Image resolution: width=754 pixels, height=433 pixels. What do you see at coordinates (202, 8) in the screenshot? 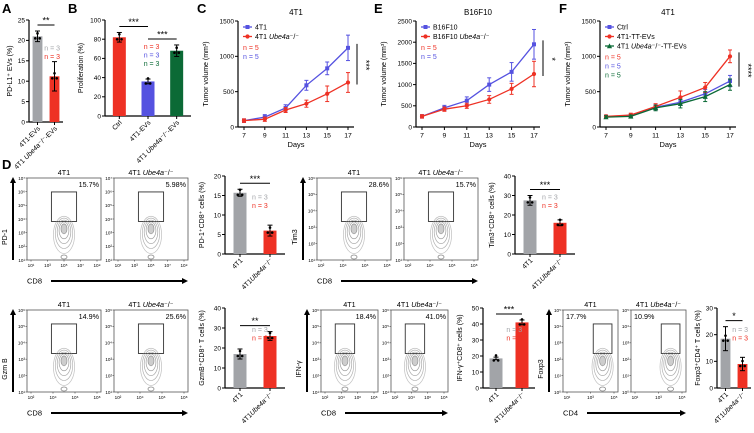
I see `panel-c-label: C` at bounding box center [202, 8].